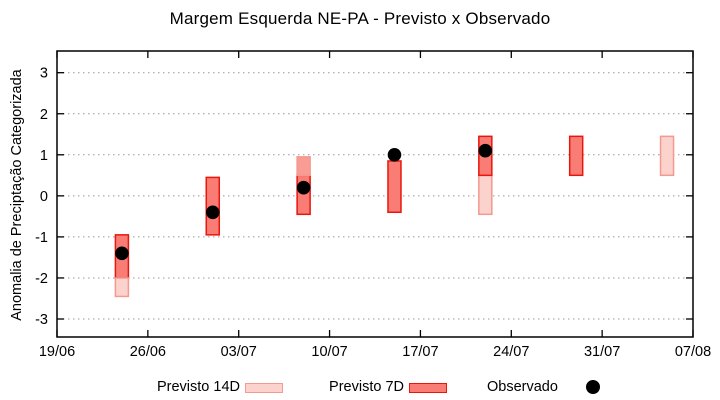  I want to click on y-tick-label: 0, so click(44, 197).